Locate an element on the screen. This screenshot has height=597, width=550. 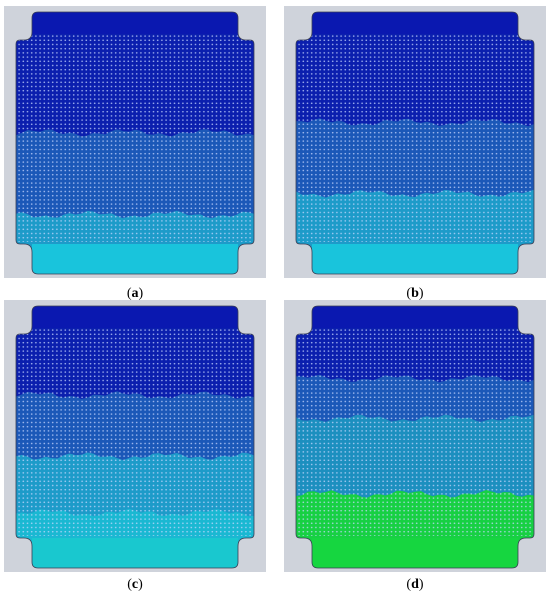
caption-b-letter: b is located at coordinates (415, 293).